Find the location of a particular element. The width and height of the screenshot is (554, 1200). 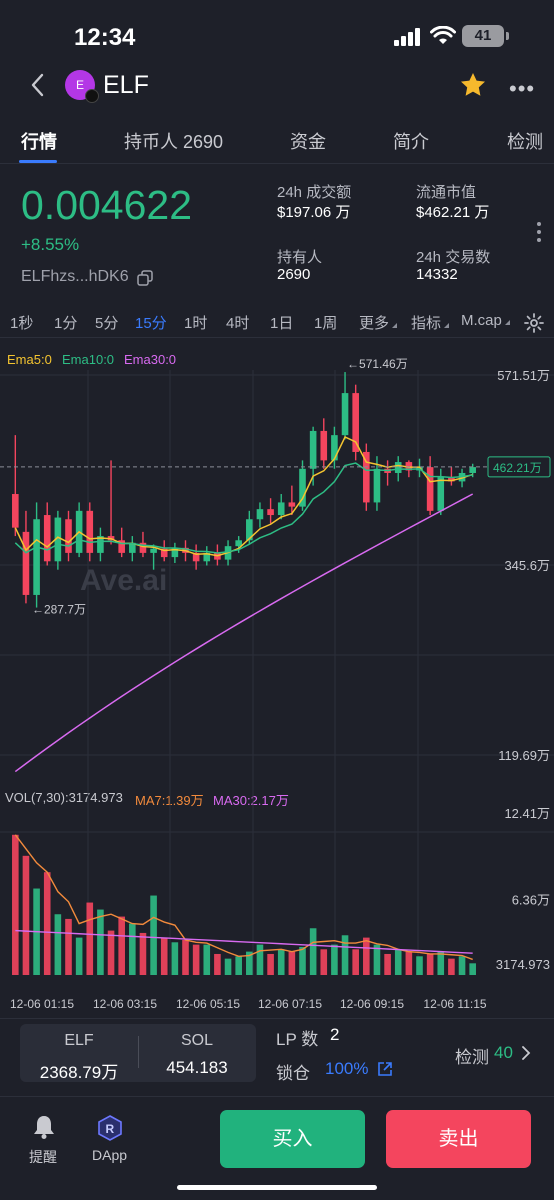

tab-holders: 持币人 2690 is located at coordinates (174, 142).